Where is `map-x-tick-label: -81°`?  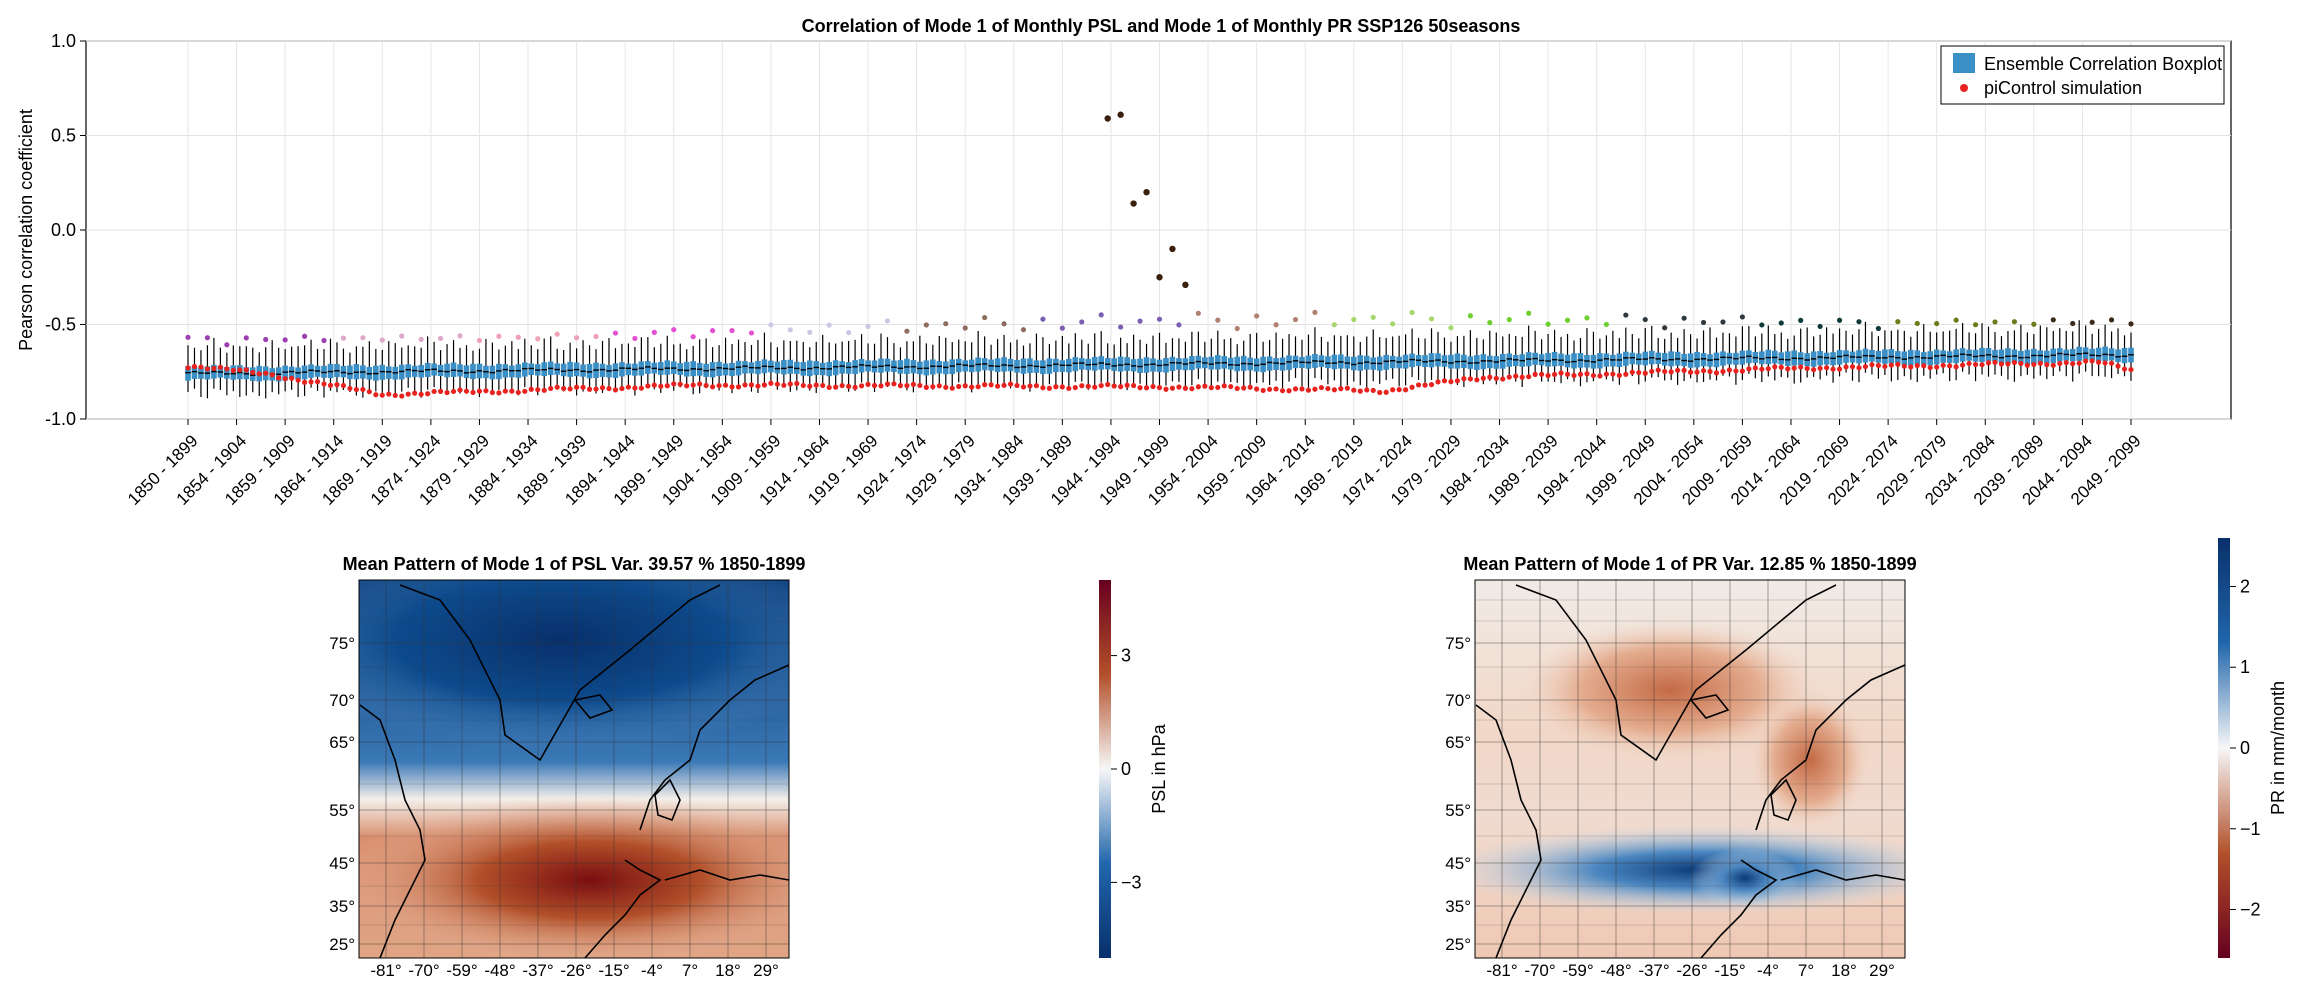 map-x-tick-label: -81° is located at coordinates (385, 970).